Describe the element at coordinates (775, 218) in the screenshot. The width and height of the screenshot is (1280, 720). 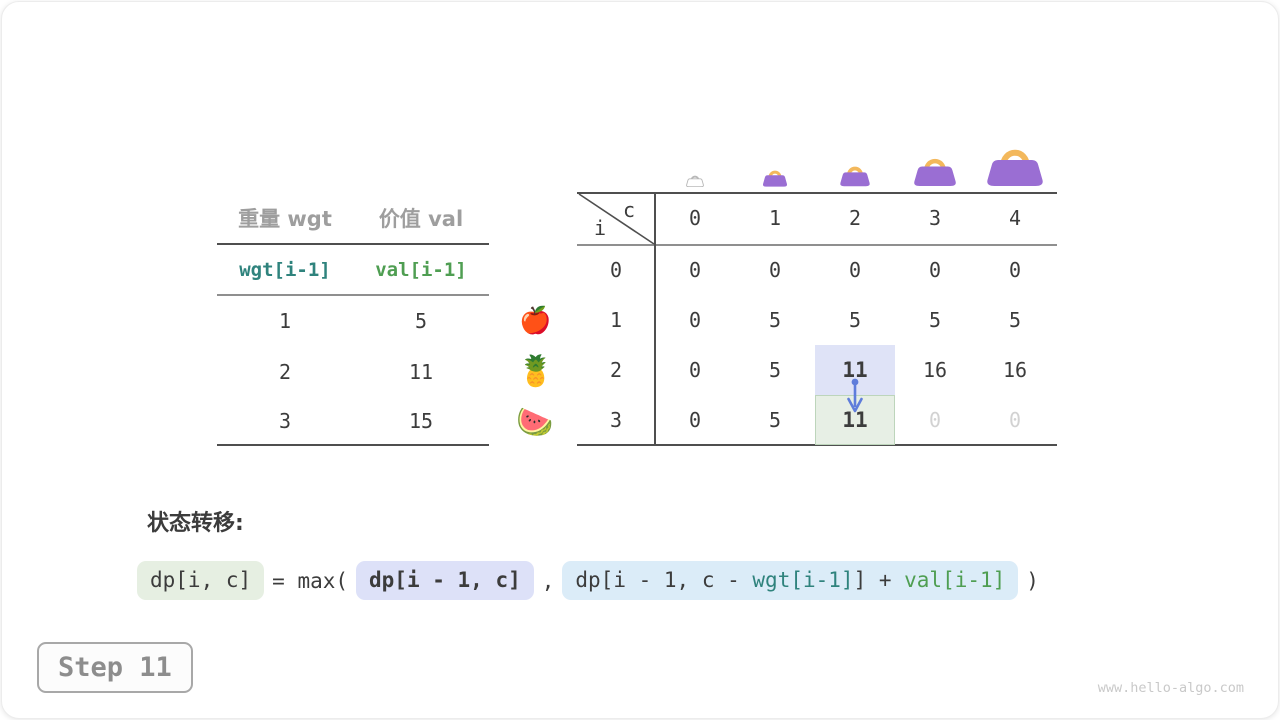
I see `dp-col-header-1: 1` at that location.